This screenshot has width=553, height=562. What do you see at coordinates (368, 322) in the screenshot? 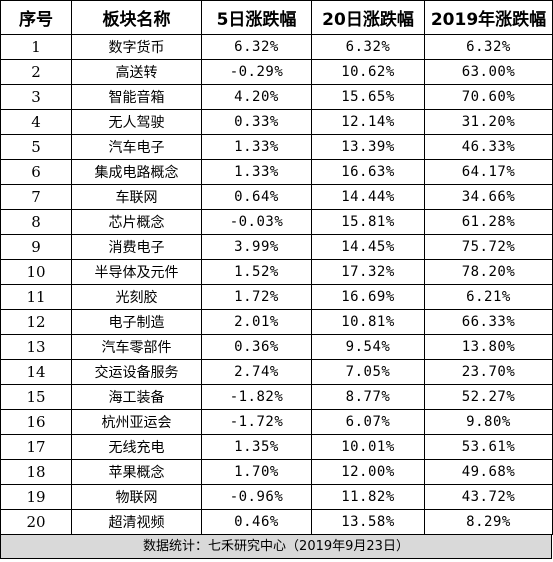
I see `cell-20day-change: 10.81%` at bounding box center [368, 322].